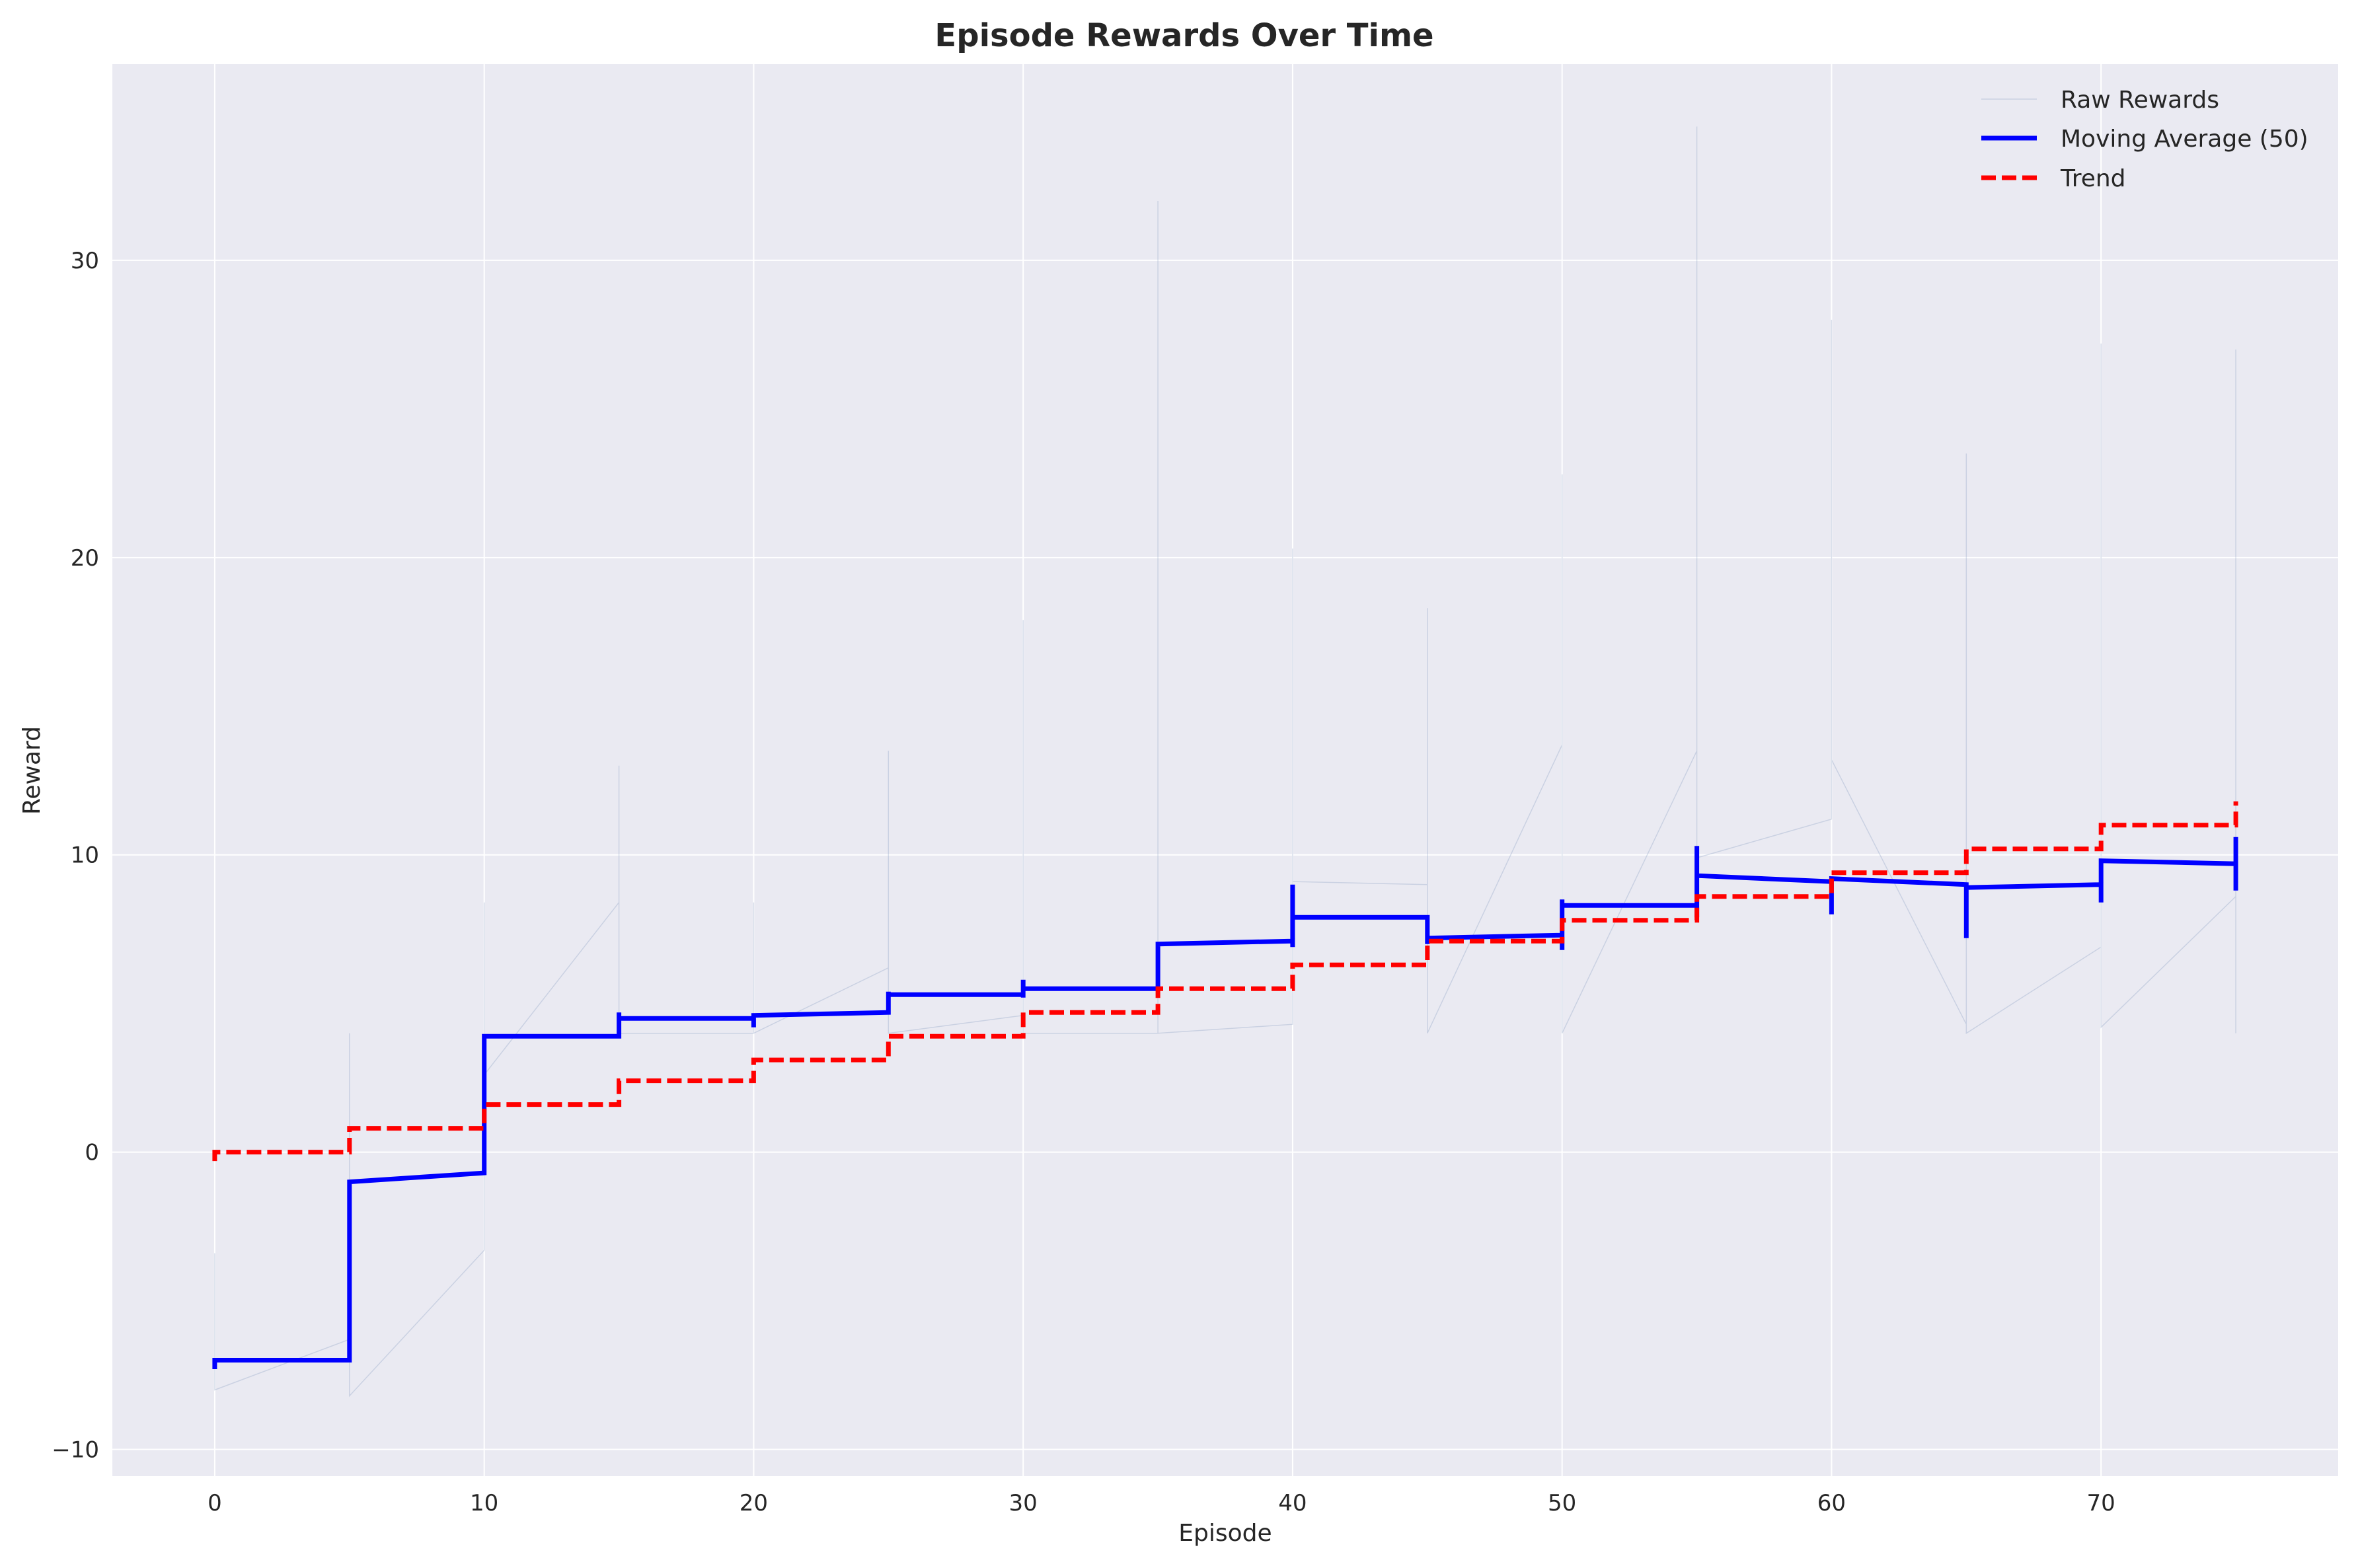  I want to click on x-tick-label: 70, so click(2101, 1503).